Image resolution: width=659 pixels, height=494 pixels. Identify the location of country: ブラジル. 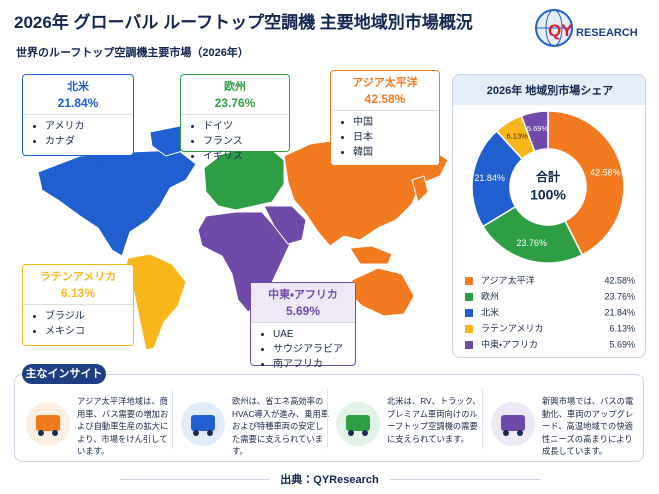
(89, 316).